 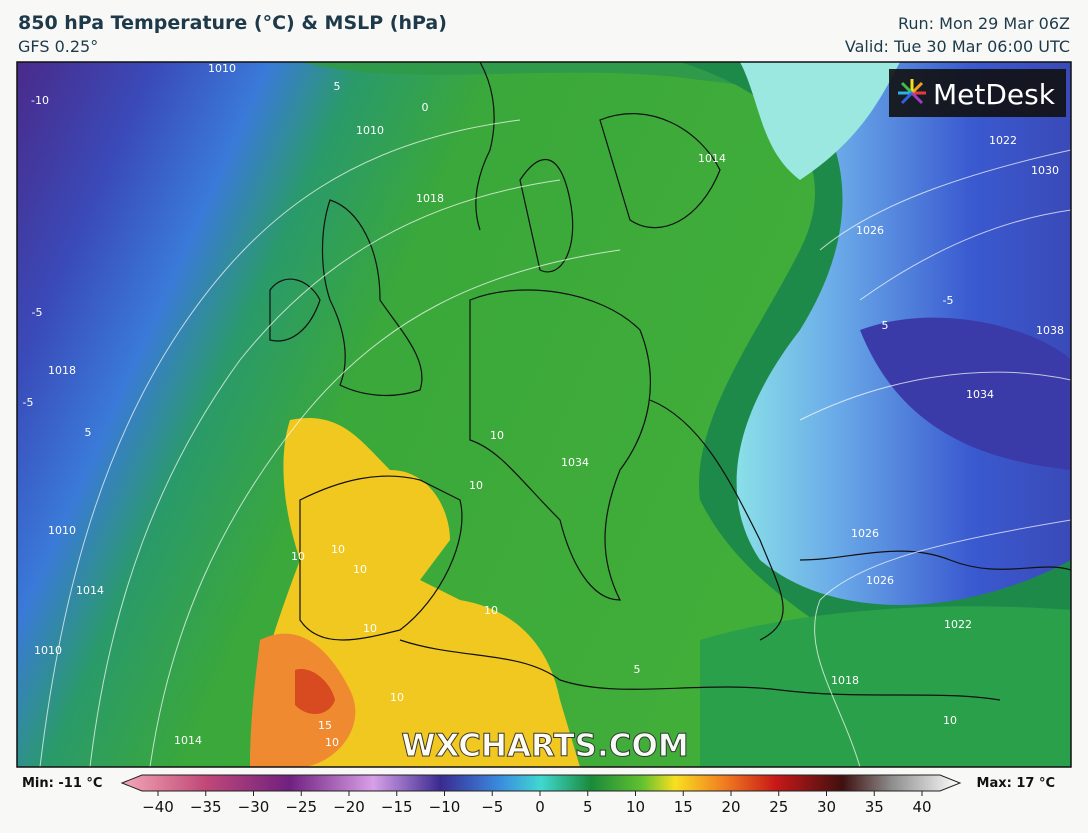 I want to click on run-time: Run: Mon 29 Mar 06Z, so click(x=983, y=23).